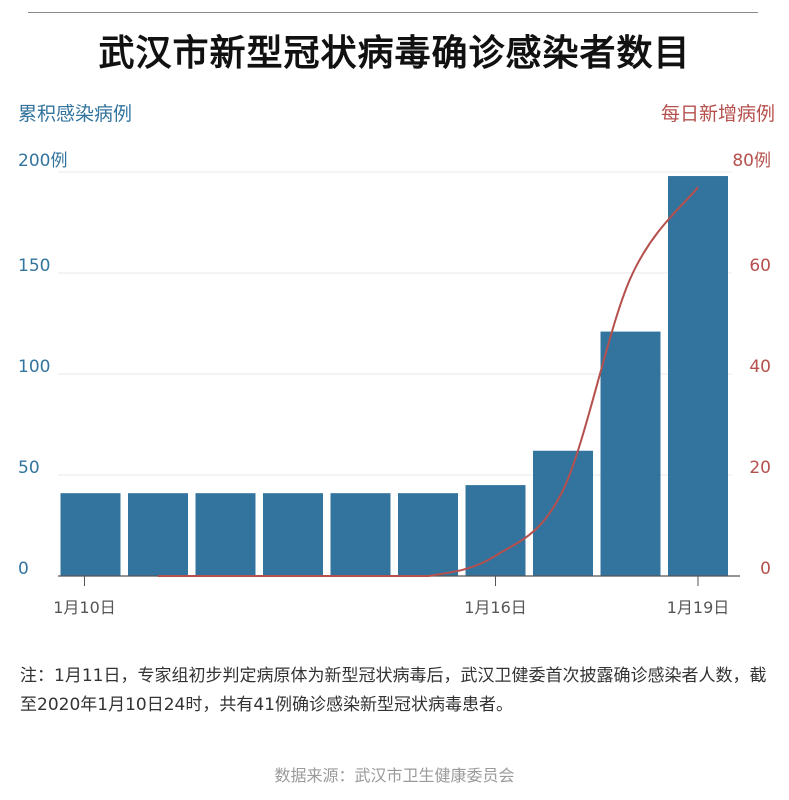  Describe the element at coordinates (717, 114) in the screenshot. I see `right-axis-title: 每日新增病例` at that location.